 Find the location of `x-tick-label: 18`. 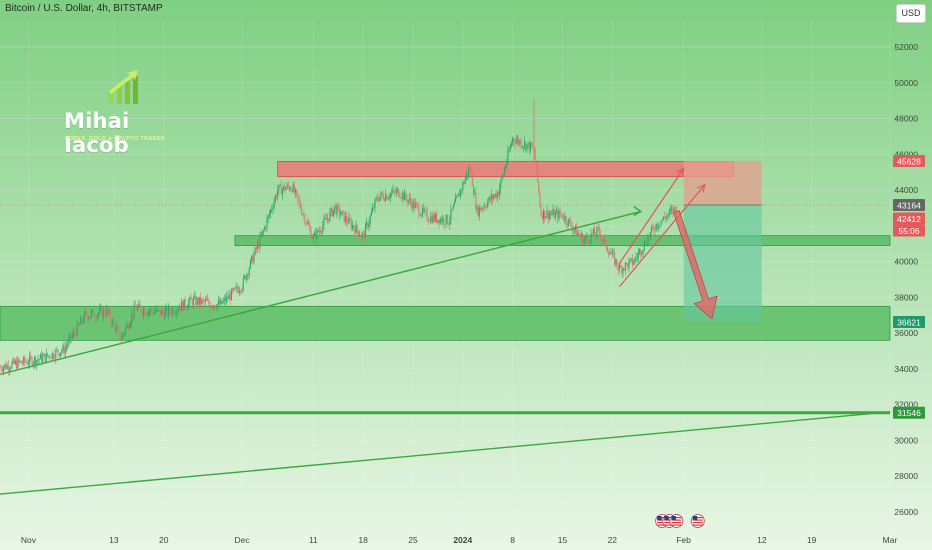

x-tick-label: 18 is located at coordinates (363, 540).